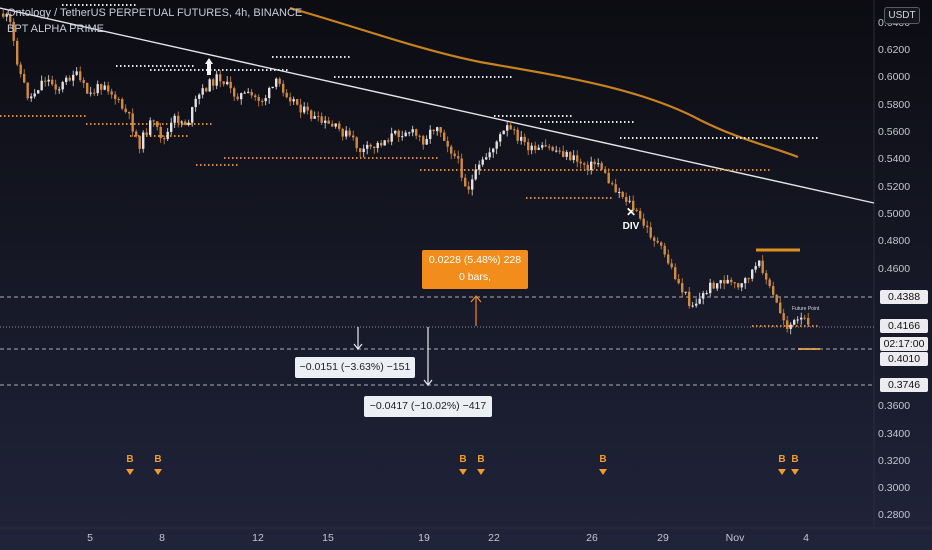  I want to click on currency-button: USDT, so click(902, 15).